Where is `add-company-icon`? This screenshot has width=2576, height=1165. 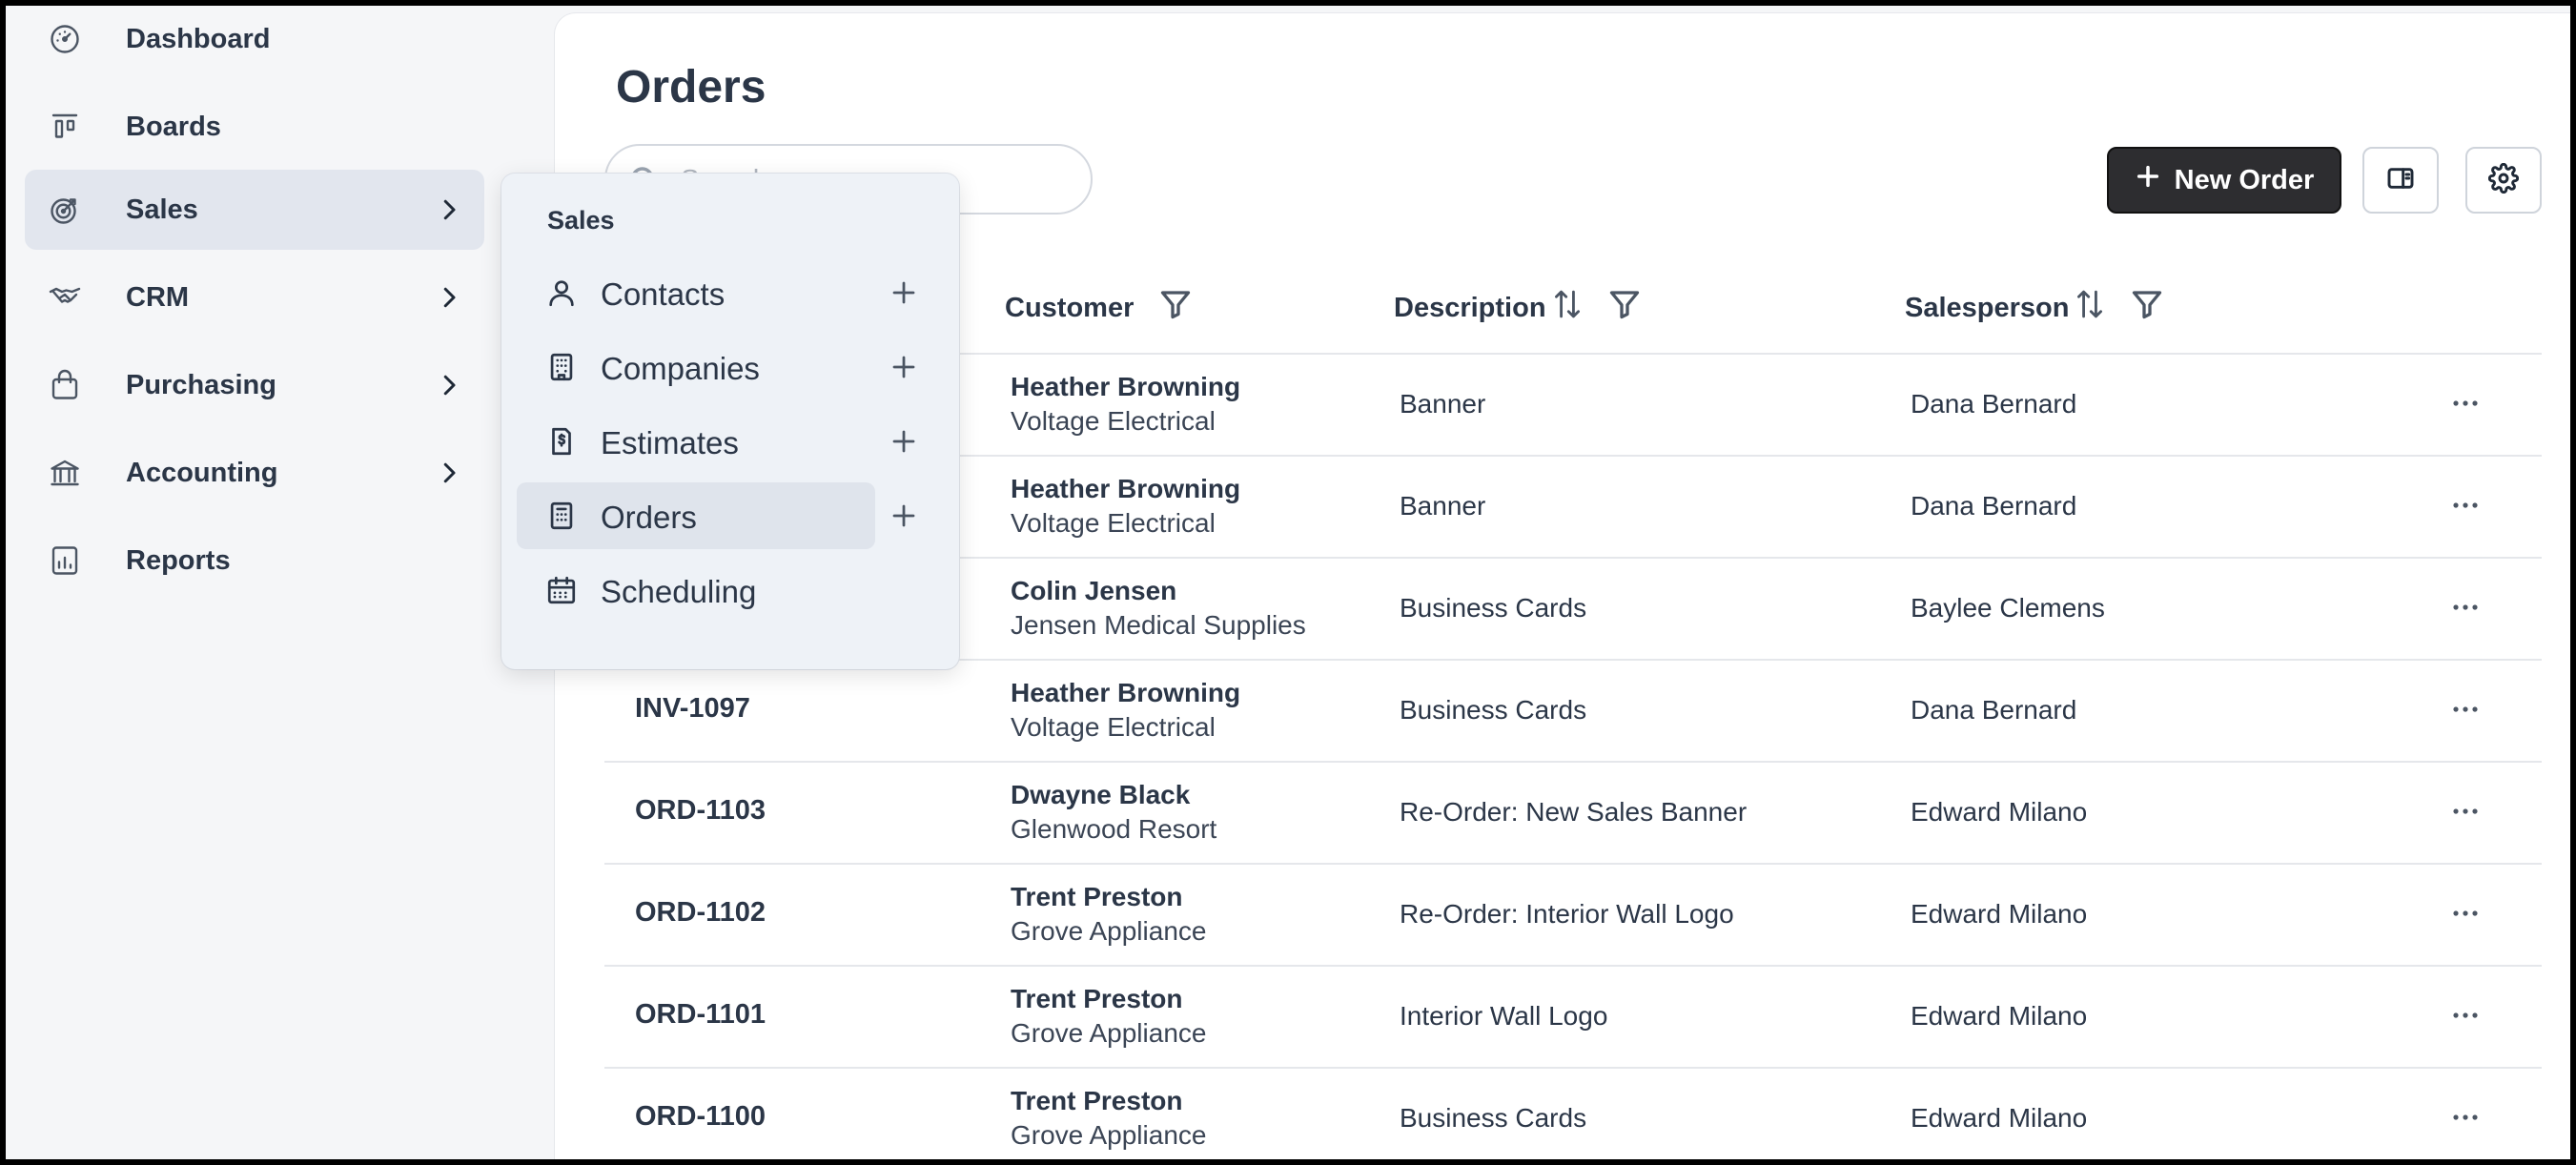 add-company-icon is located at coordinates (904, 367).